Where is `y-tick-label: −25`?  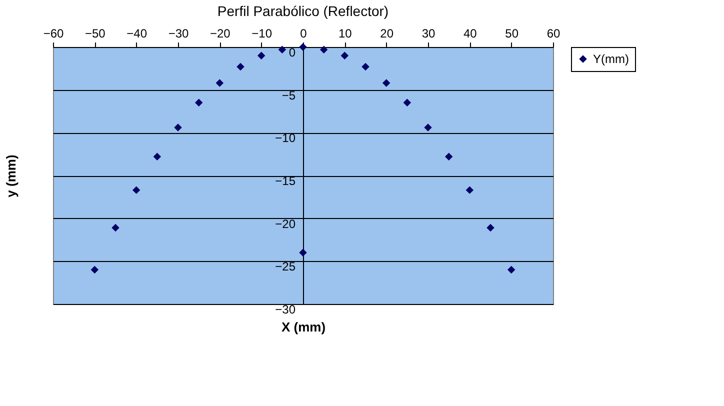
y-tick-label: −25 is located at coordinates (285, 267).